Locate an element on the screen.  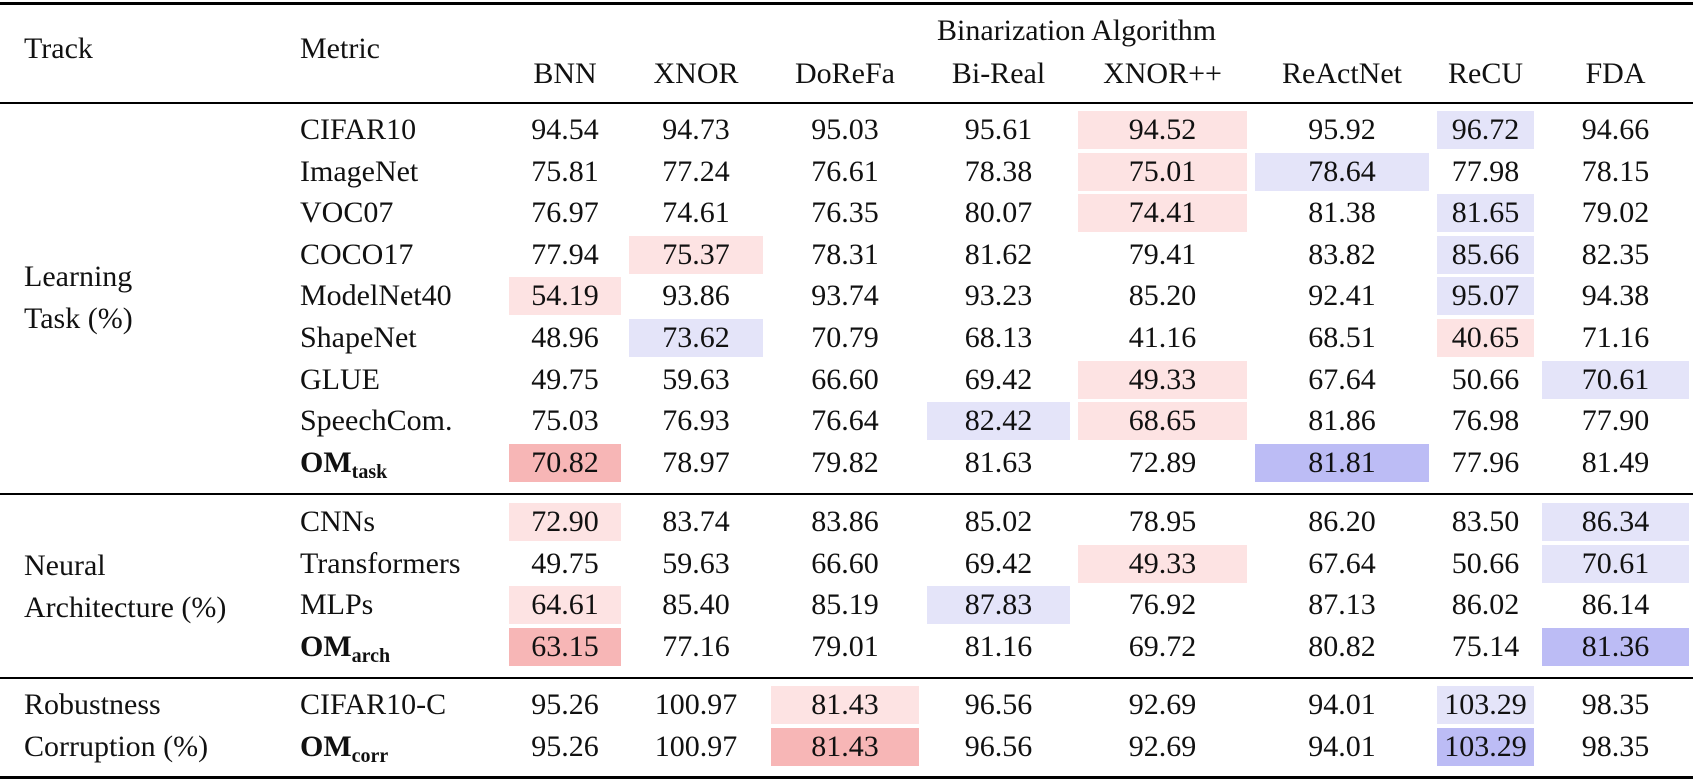
header-rule is located at coordinates (846, 103).